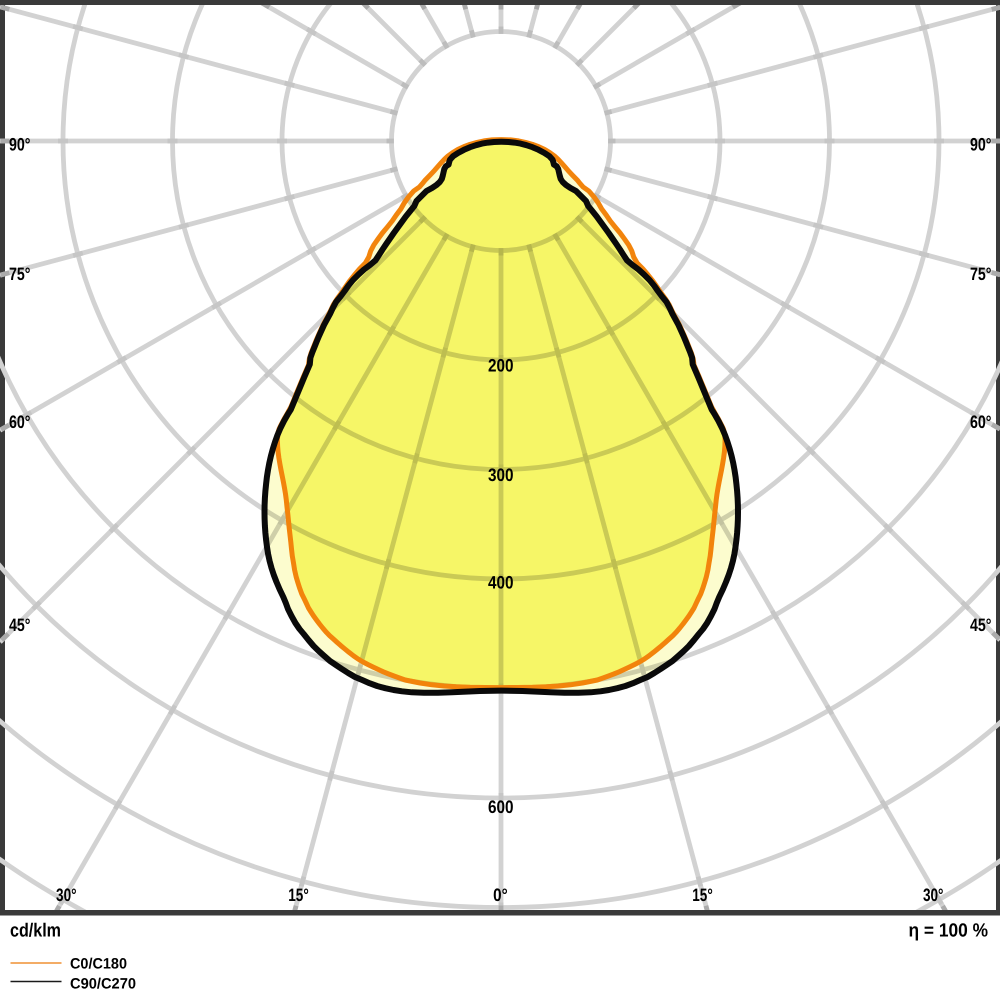 This screenshot has width=1000, height=1000. Describe the element at coordinates (501, 807) in the screenshot. I see `svg-text: 600` at that location.